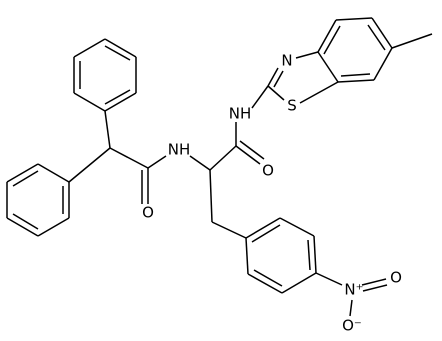 This screenshot has height=341, width=442. I want to click on atom-label: N⁺, so click(353, 290).